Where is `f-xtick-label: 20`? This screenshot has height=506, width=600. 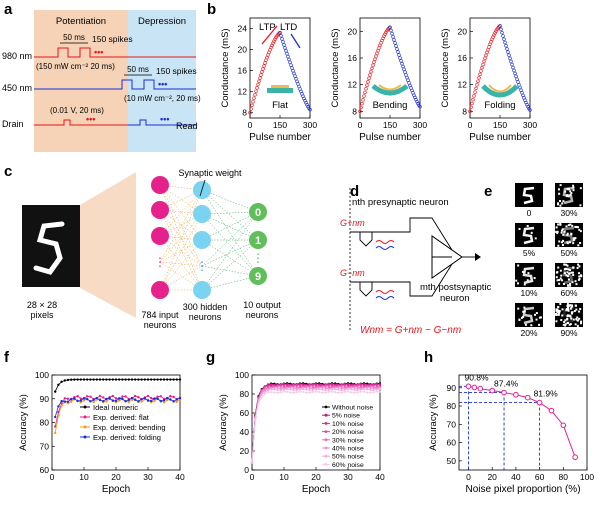 f-xtick-label: 20 is located at coordinates (116, 477).